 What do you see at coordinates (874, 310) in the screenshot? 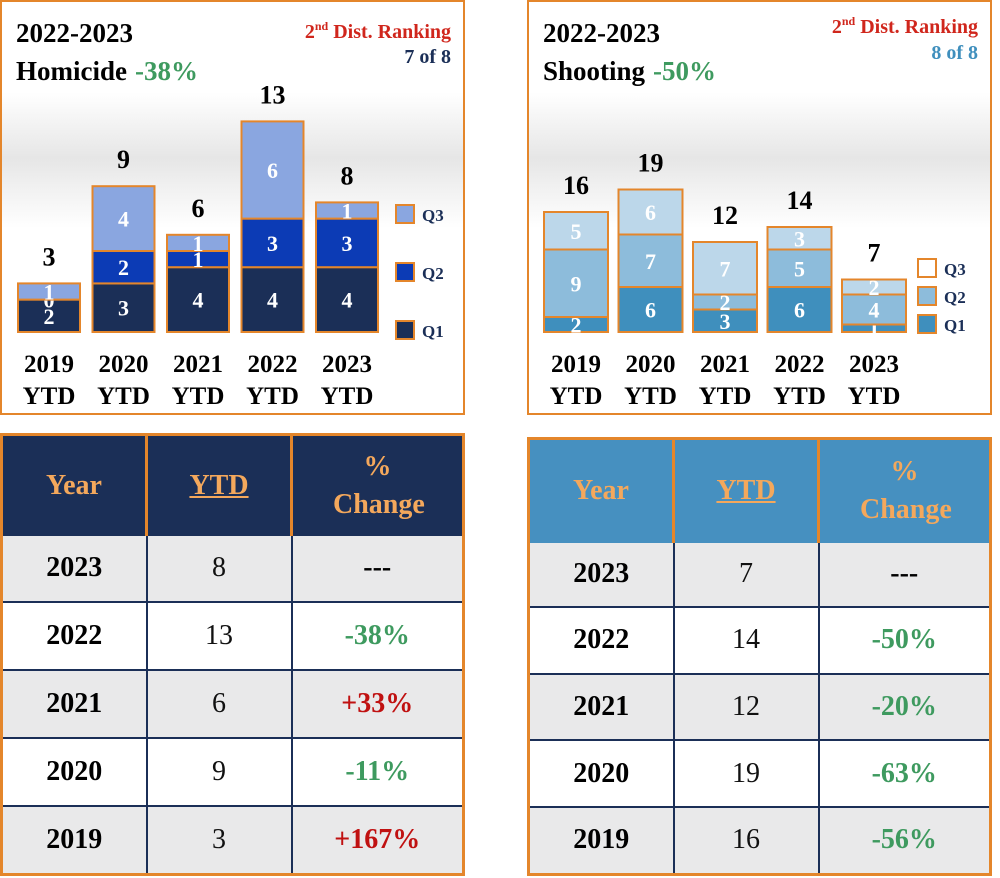
I see `segment-label-q2-2023: 4` at bounding box center [874, 310].